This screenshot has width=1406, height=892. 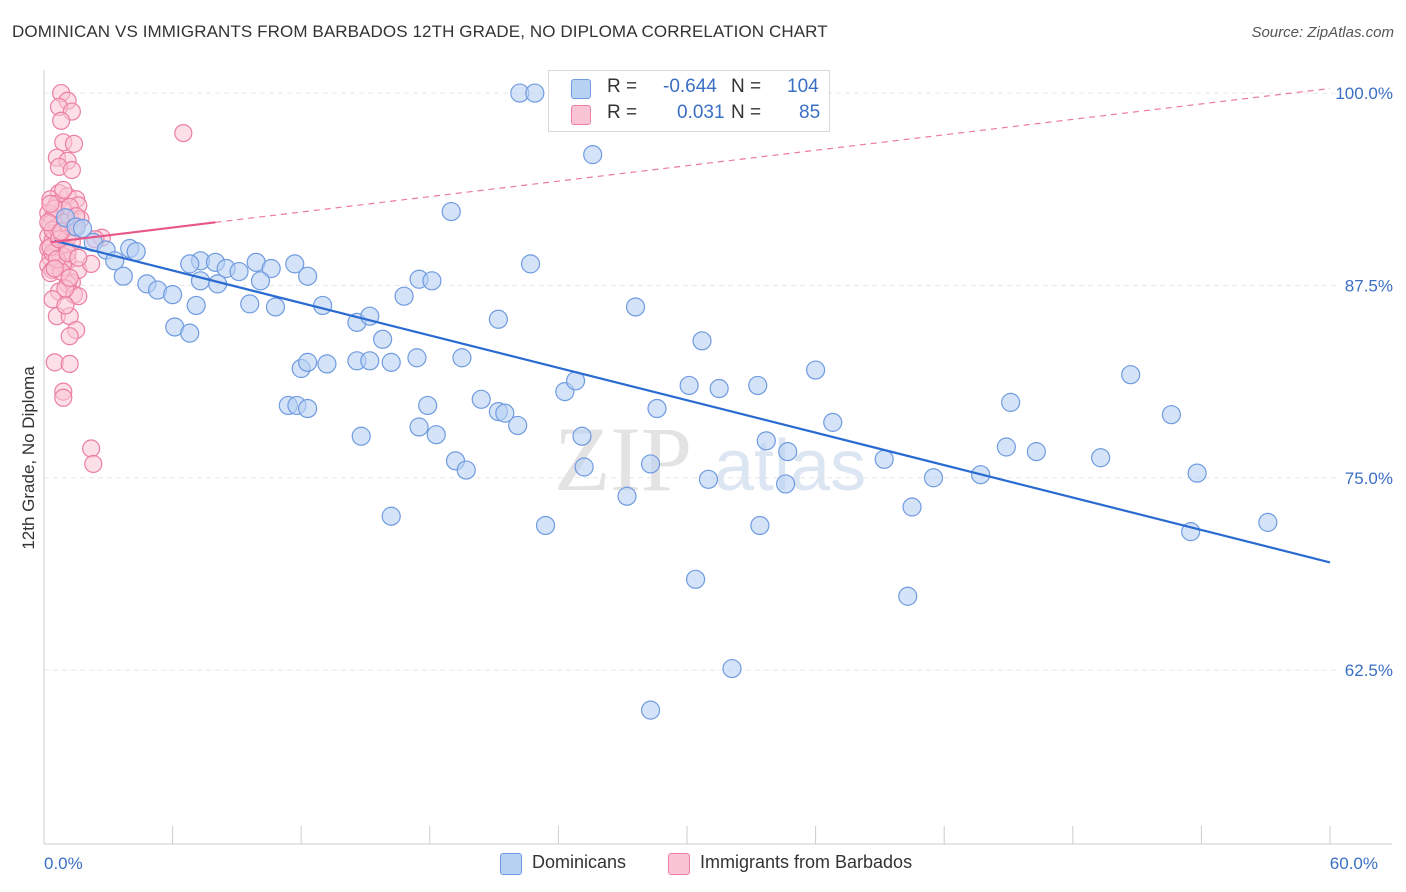 I want to click on bottom-legend-swatch-dominicans, so click(x=511, y=864).